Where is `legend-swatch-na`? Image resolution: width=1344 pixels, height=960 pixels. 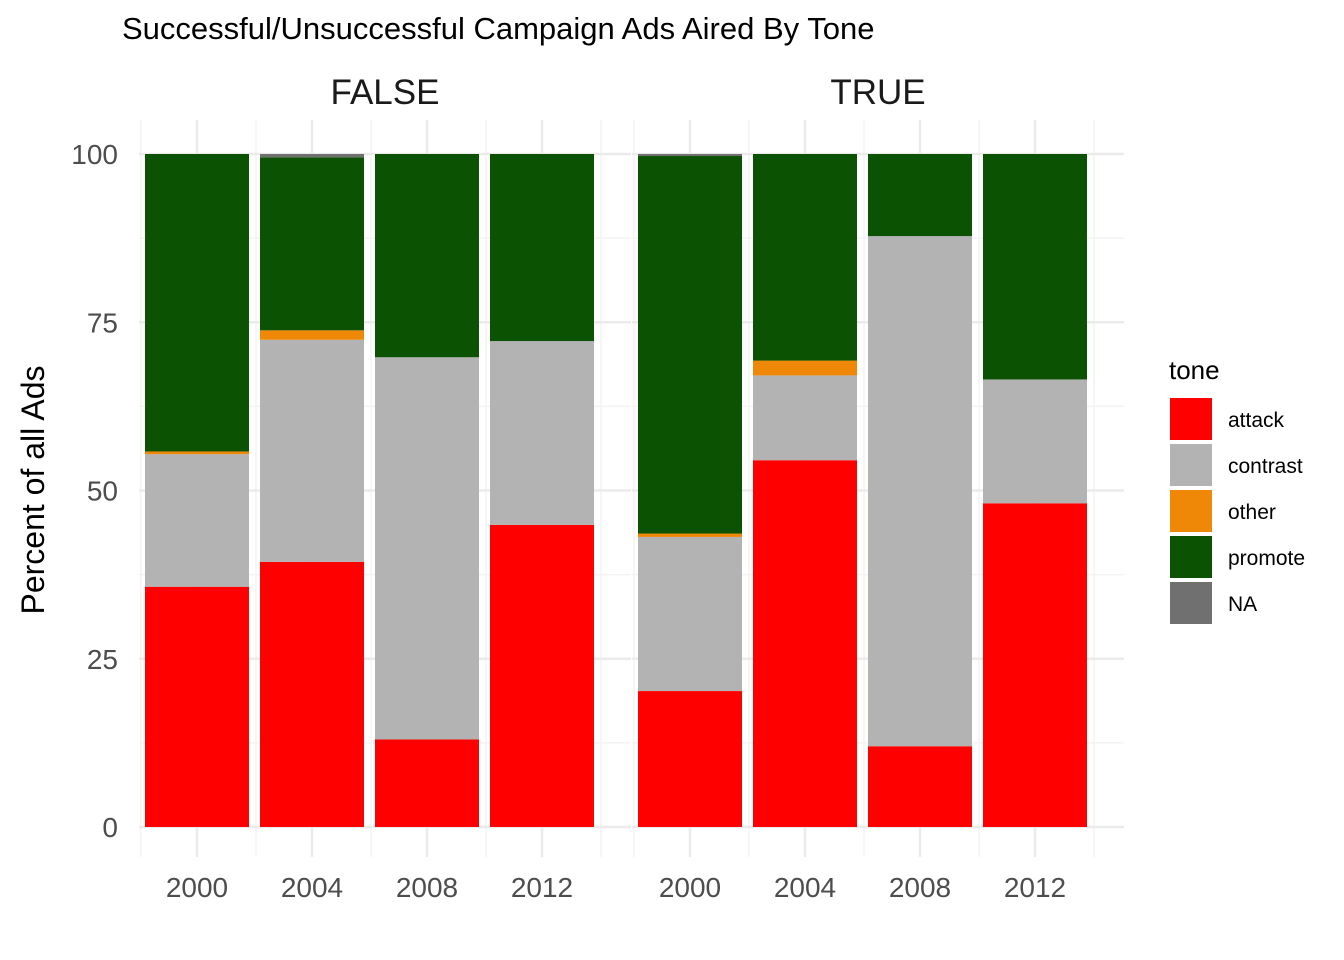
legend-swatch-na is located at coordinates (1191, 603).